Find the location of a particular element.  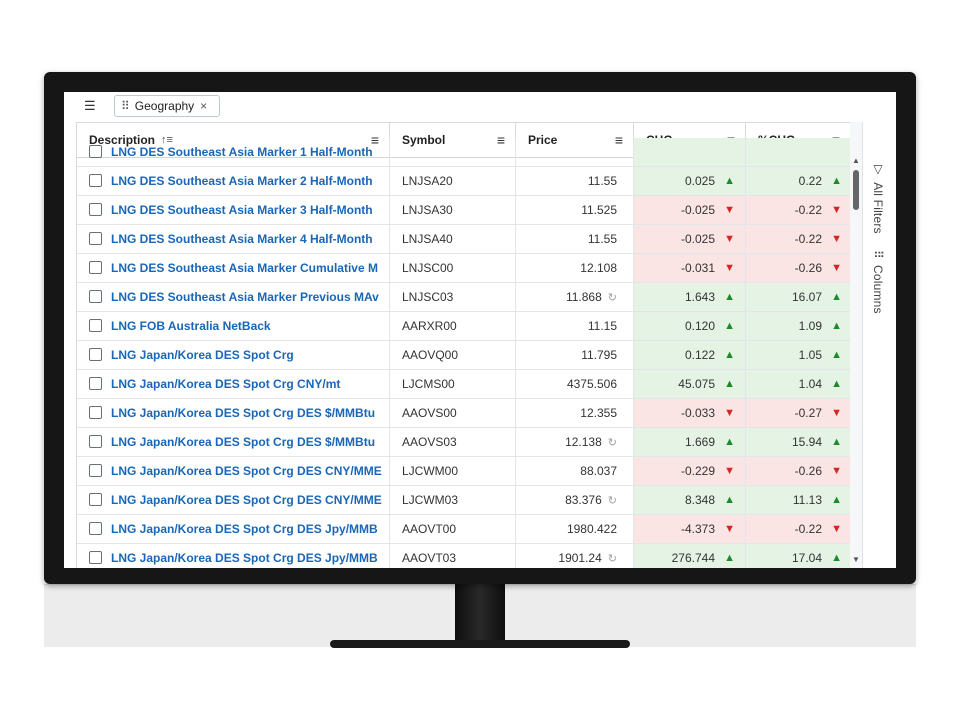

description-link: LNG FOB Australia NetBack is located at coordinates (191, 326).